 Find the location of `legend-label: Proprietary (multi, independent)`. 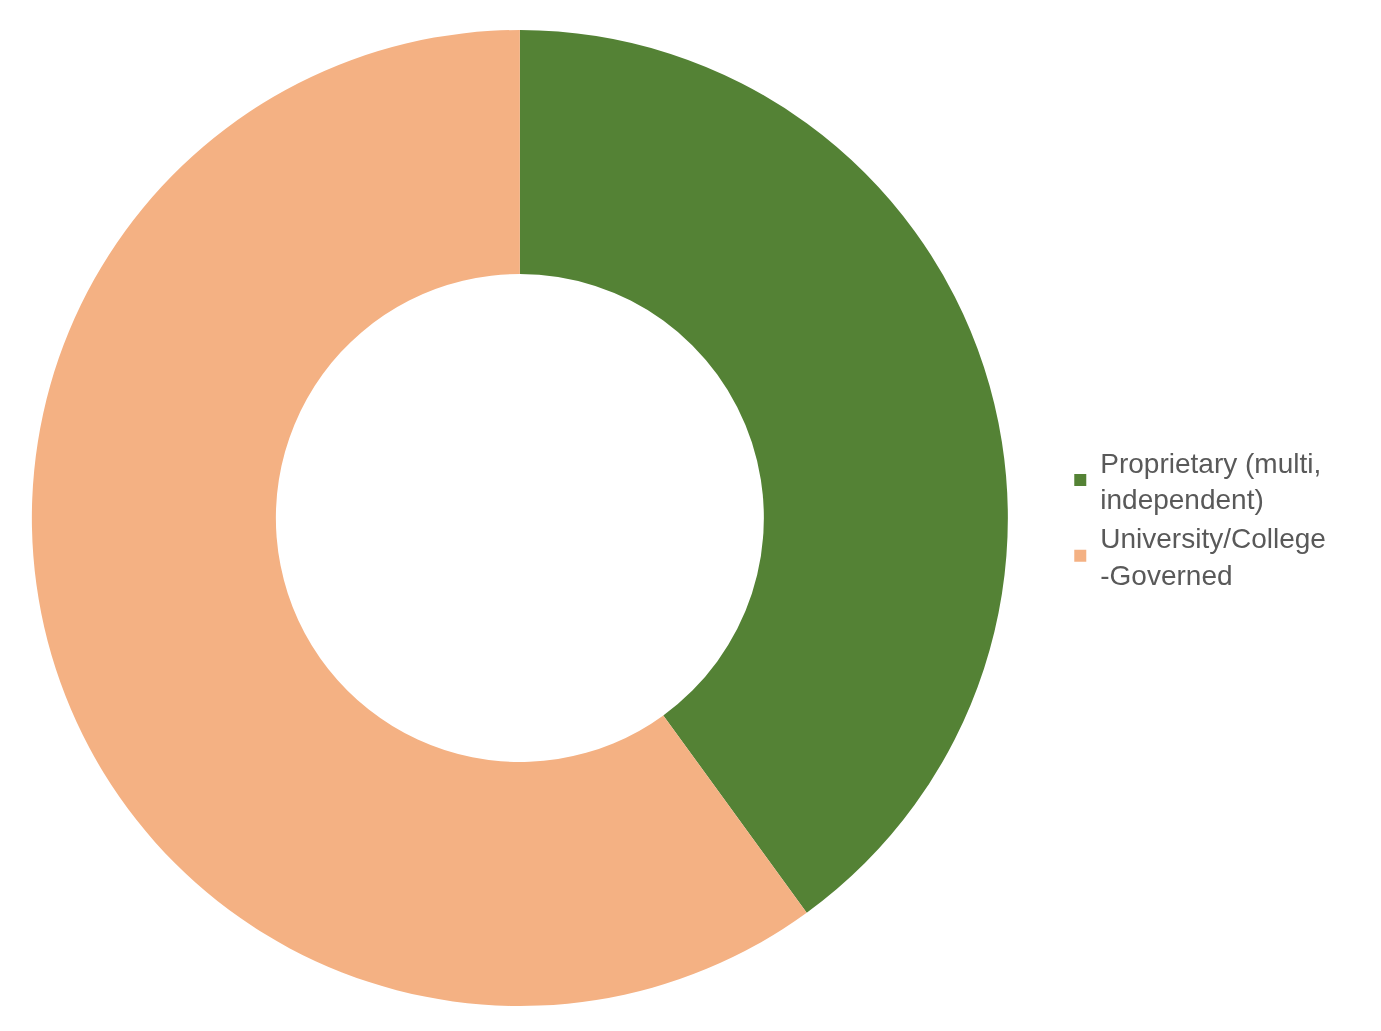

legend-label: Proprietary (multi, independent) is located at coordinates (1211, 481).